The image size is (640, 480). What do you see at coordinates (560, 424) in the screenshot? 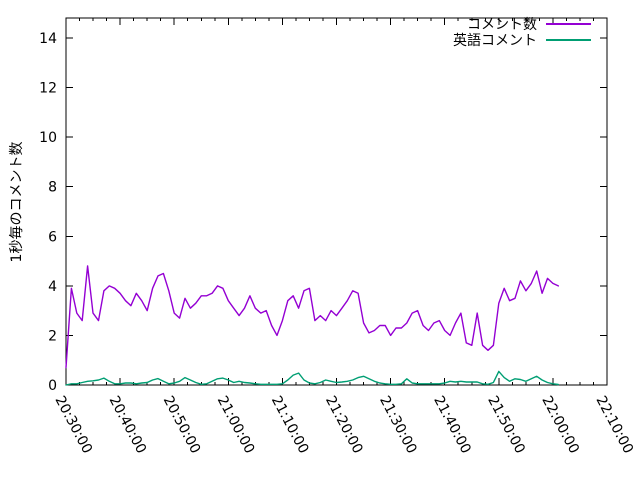
I see `x-tick-label: 22:00:00` at bounding box center [560, 424].